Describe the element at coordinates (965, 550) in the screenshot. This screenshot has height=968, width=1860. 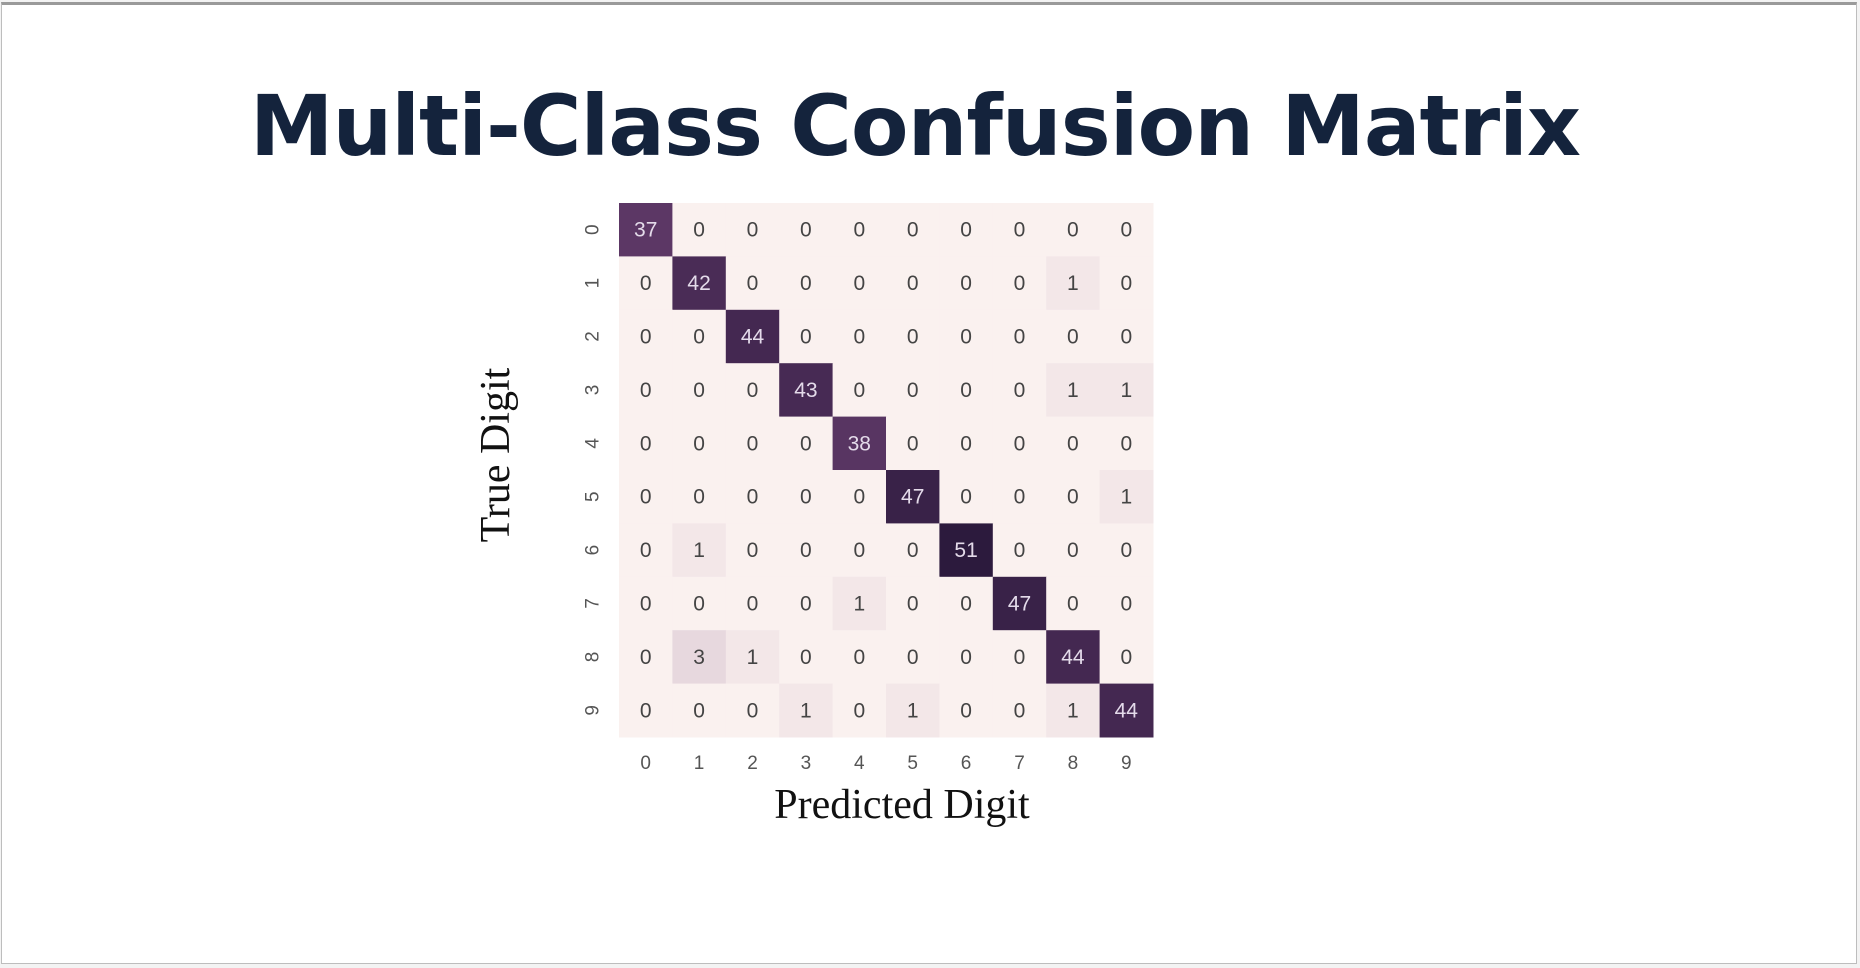
I see `cell-value-label: 51` at that location.